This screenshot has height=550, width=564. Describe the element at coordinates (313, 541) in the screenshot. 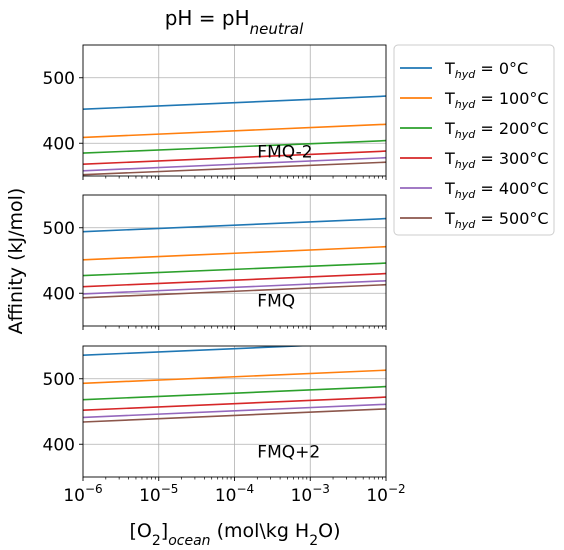

I see `x-label-sub-3: 2` at that location.